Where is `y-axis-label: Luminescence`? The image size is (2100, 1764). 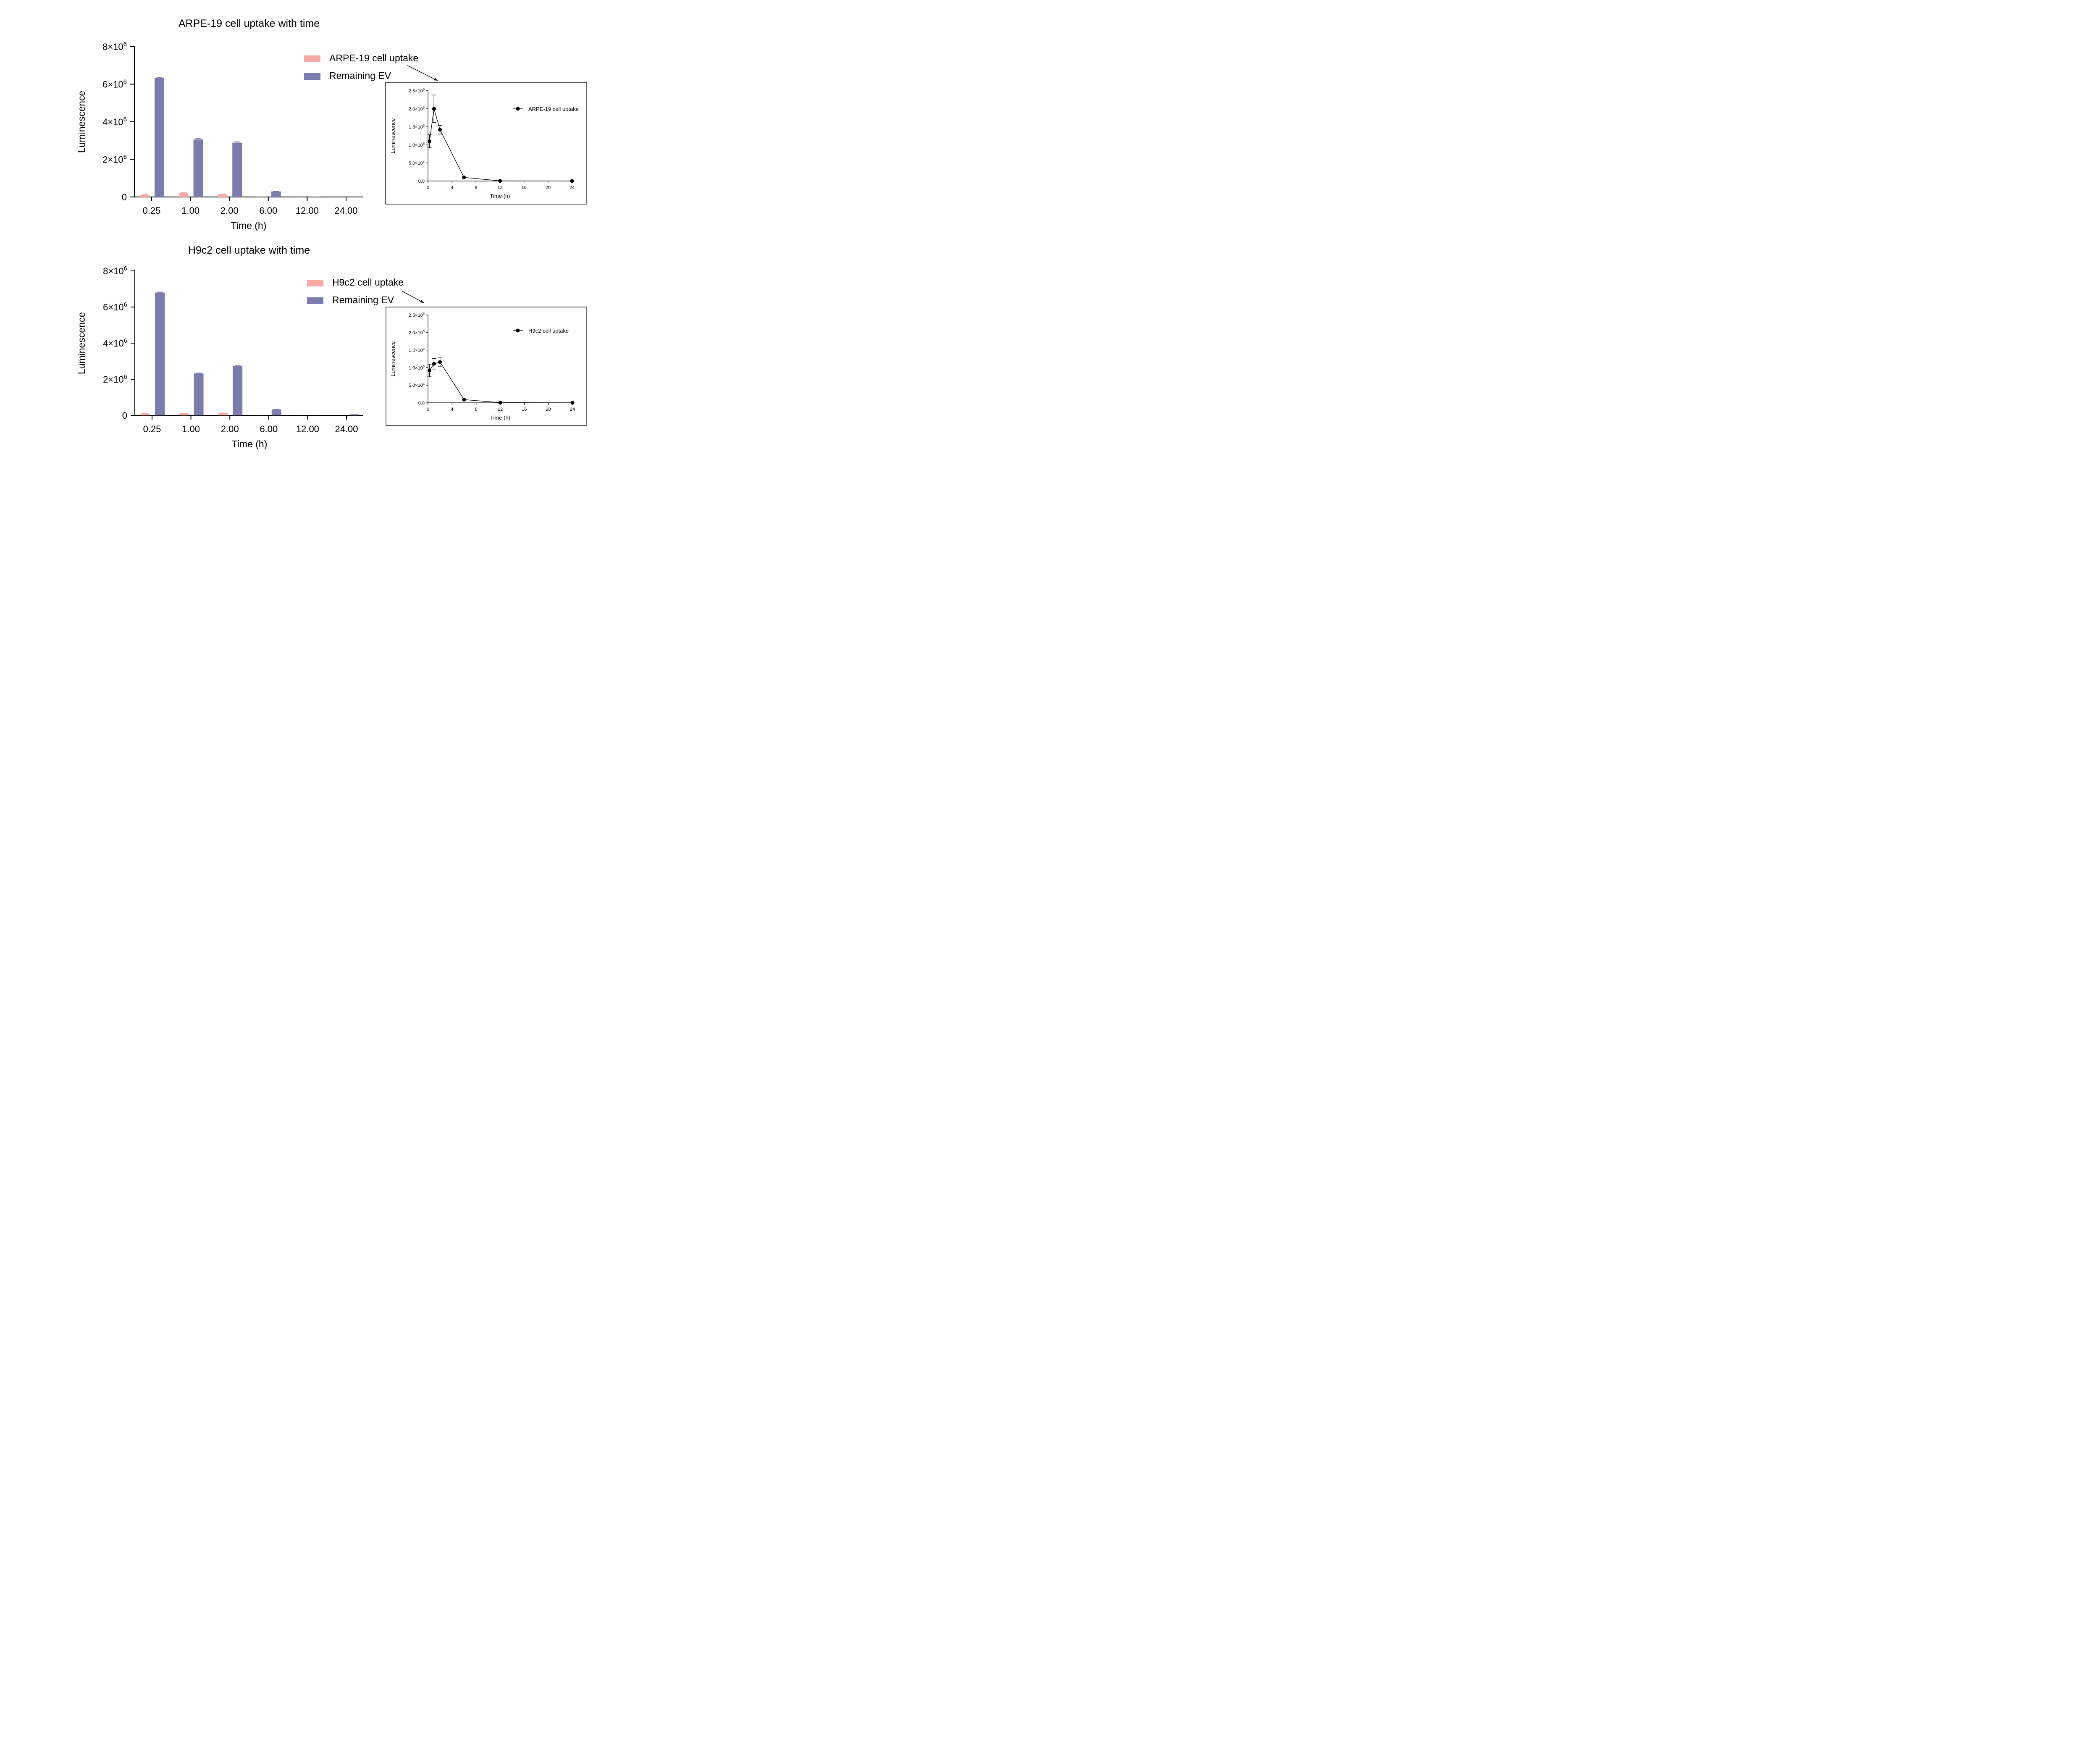
y-axis-label: Luminescence is located at coordinates (393, 136).